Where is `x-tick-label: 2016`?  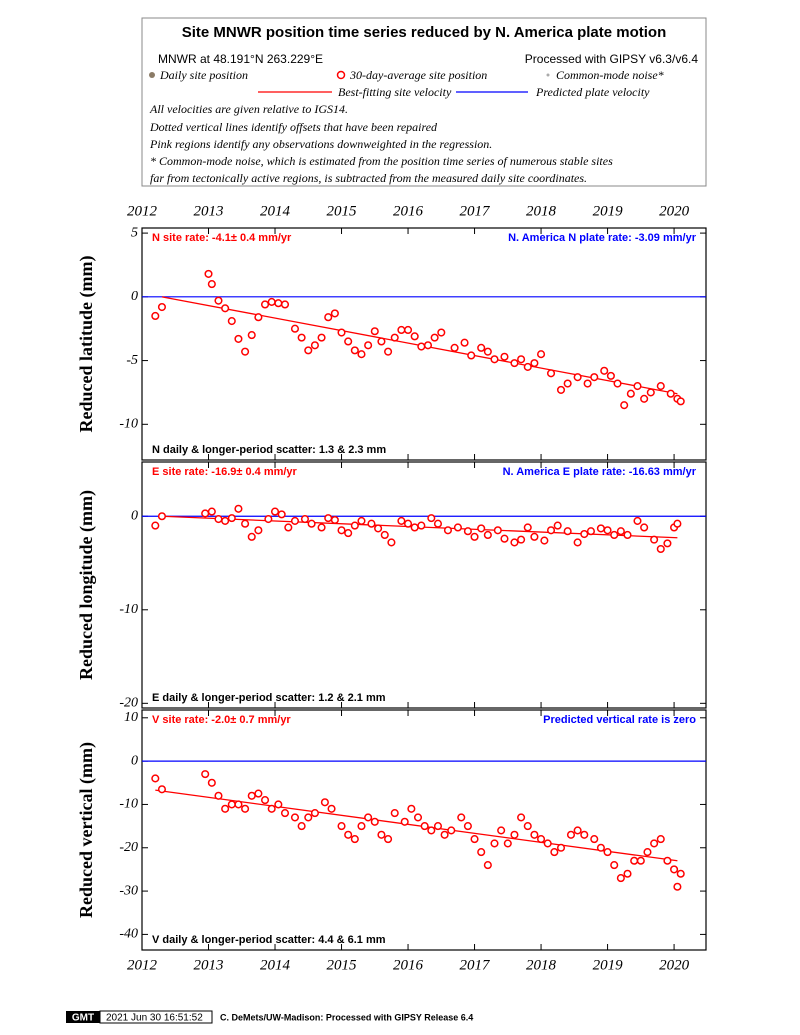 x-tick-label: 2016 is located at coordinates (408, 965).